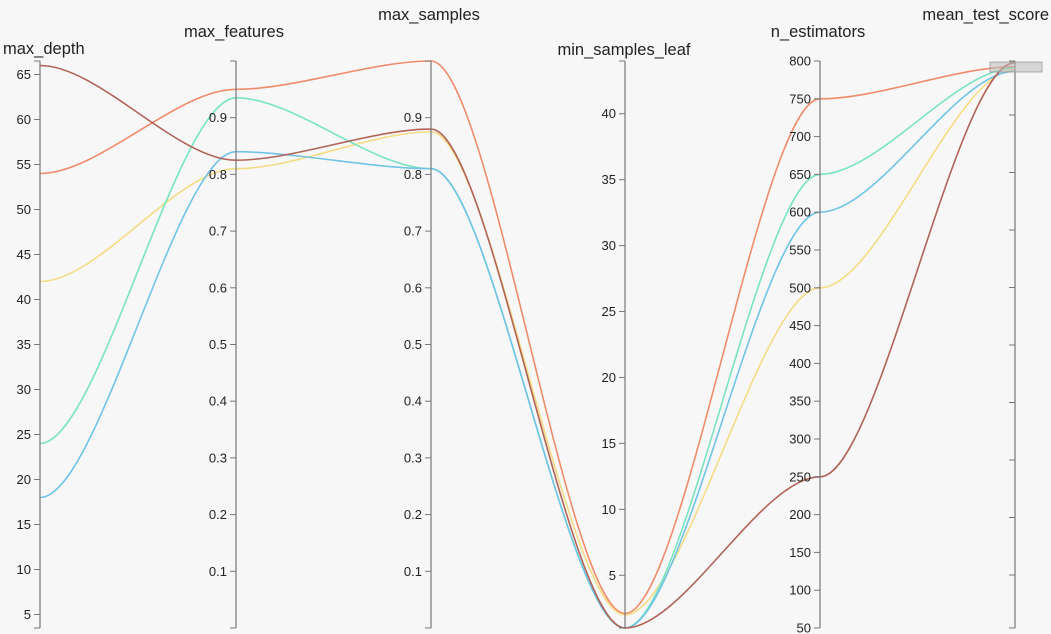 Image resolution: width=1051 pixels, height=634 pixels. What do you see at coordinates (24, 254) in the screenshot?
I see `tick-label: 45` at bounding box center [24, 254].